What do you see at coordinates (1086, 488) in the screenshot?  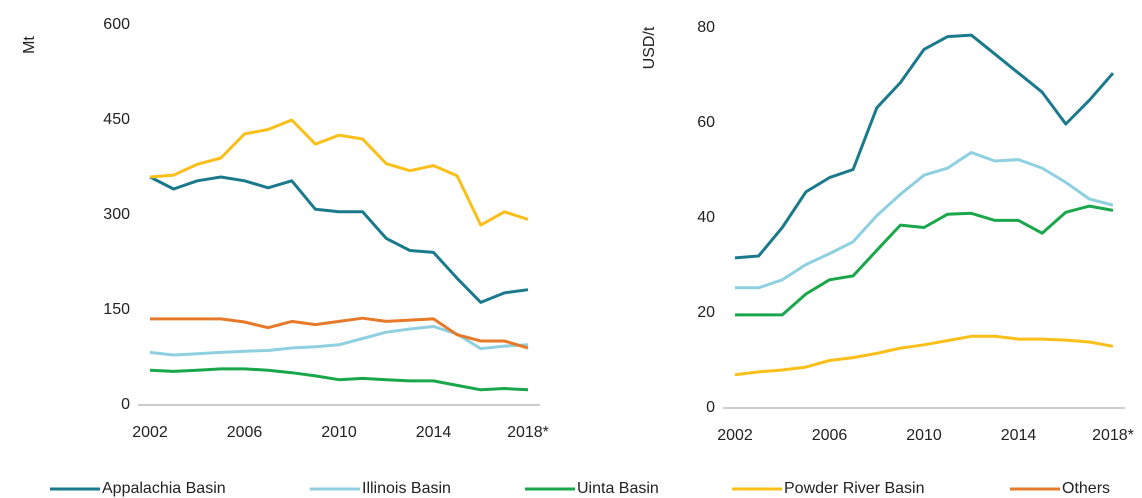 I see `legend-label: Others` at bounding box center [1086, 488].